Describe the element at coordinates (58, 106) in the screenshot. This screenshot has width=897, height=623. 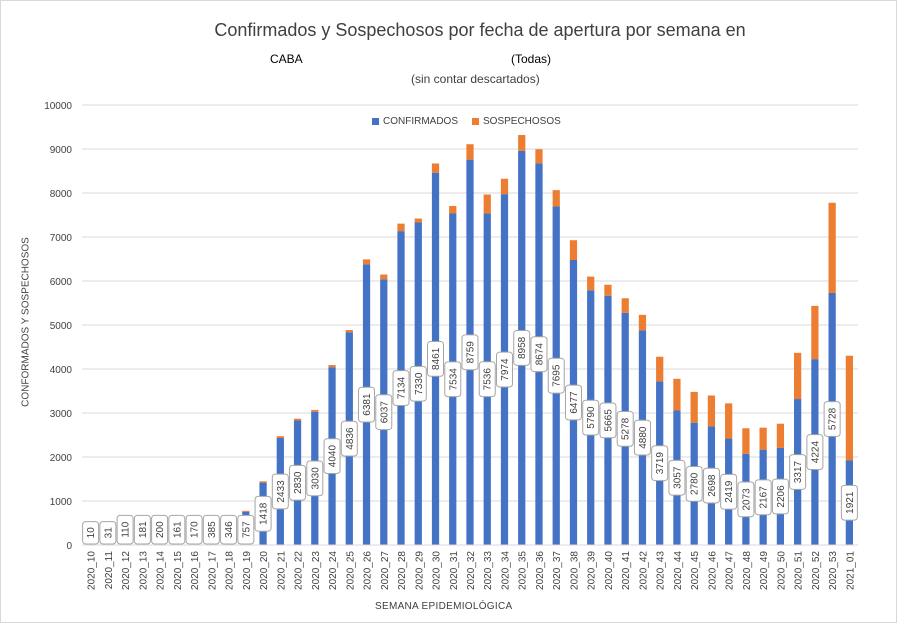
I see `y-tick-label: 10000` at that location.